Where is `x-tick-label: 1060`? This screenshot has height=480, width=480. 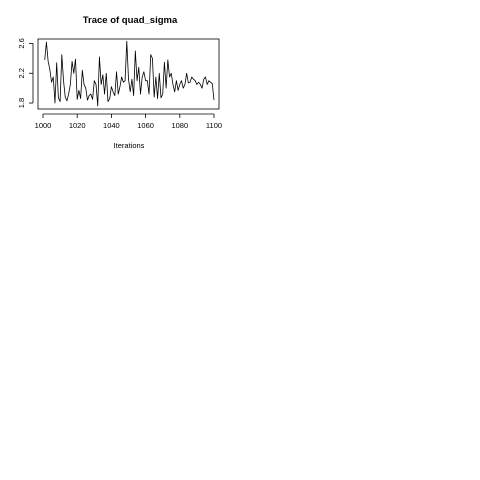 x-tick-label: 1060 is located at coordinates (145, 125).